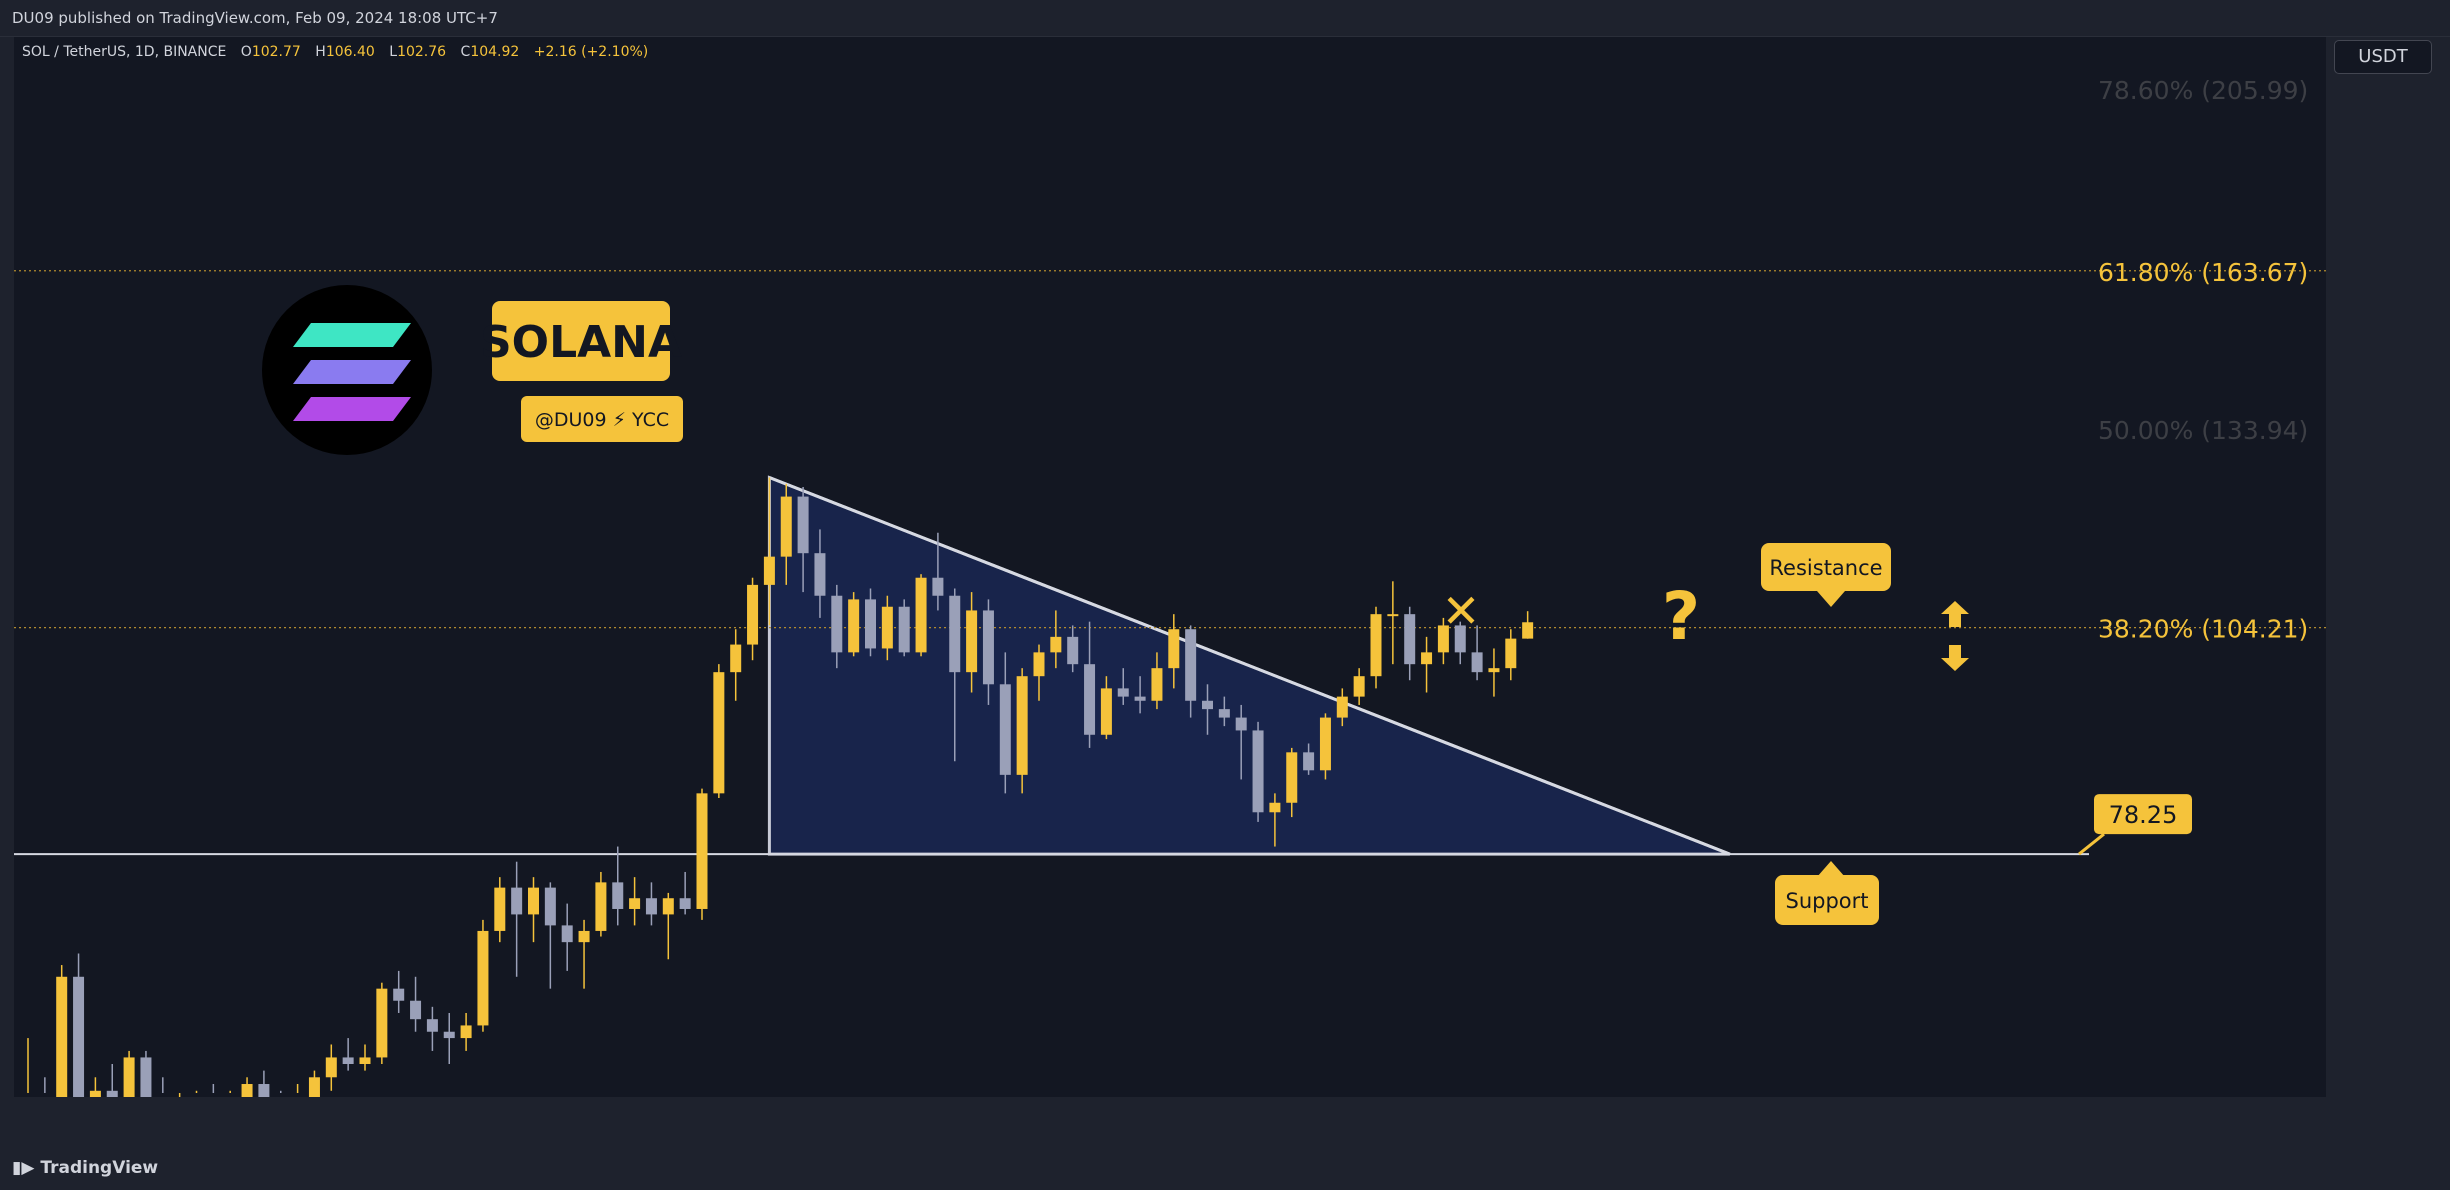  Describe the element at coordinates (2383, 57) in the screenshot. I see `currency-button: USDT` at that location.